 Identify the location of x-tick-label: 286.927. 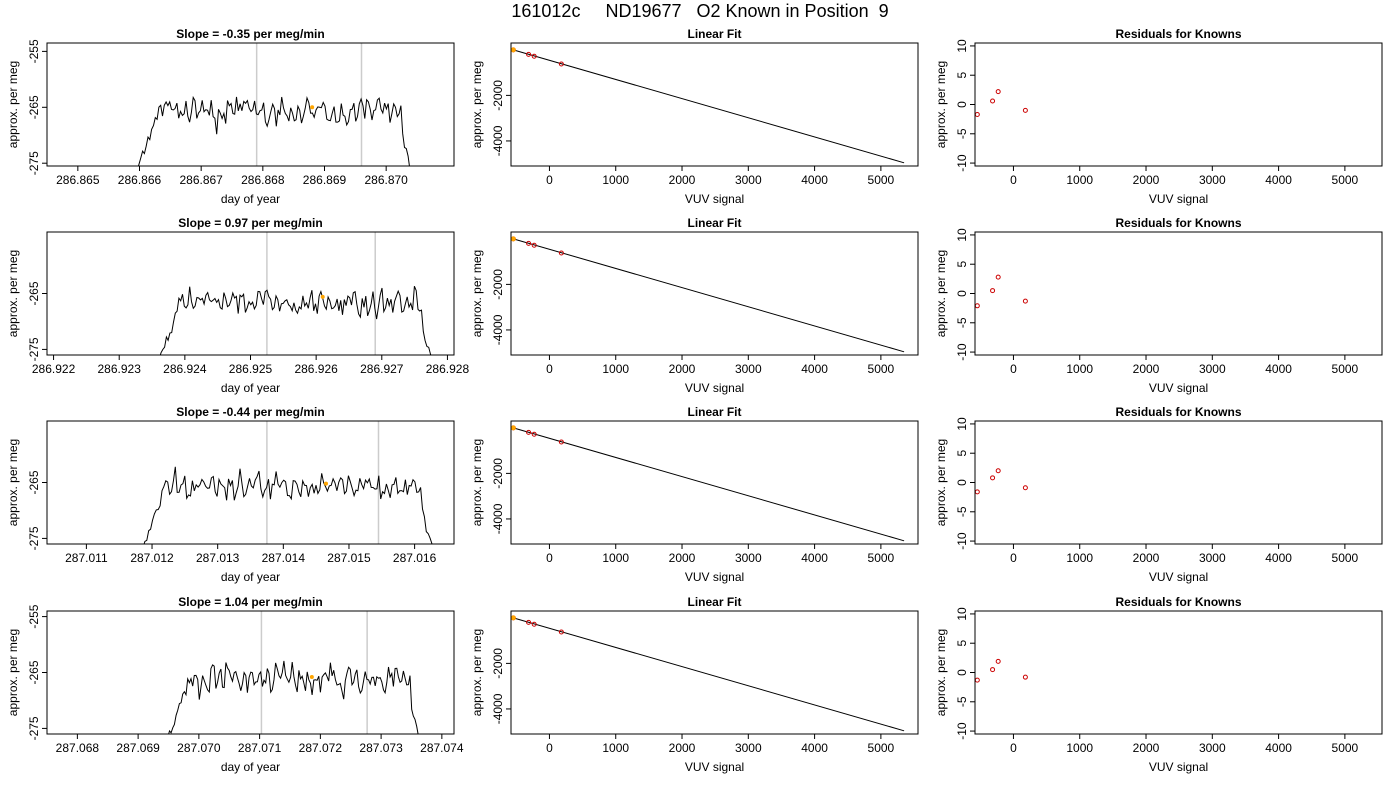
(382, 369).